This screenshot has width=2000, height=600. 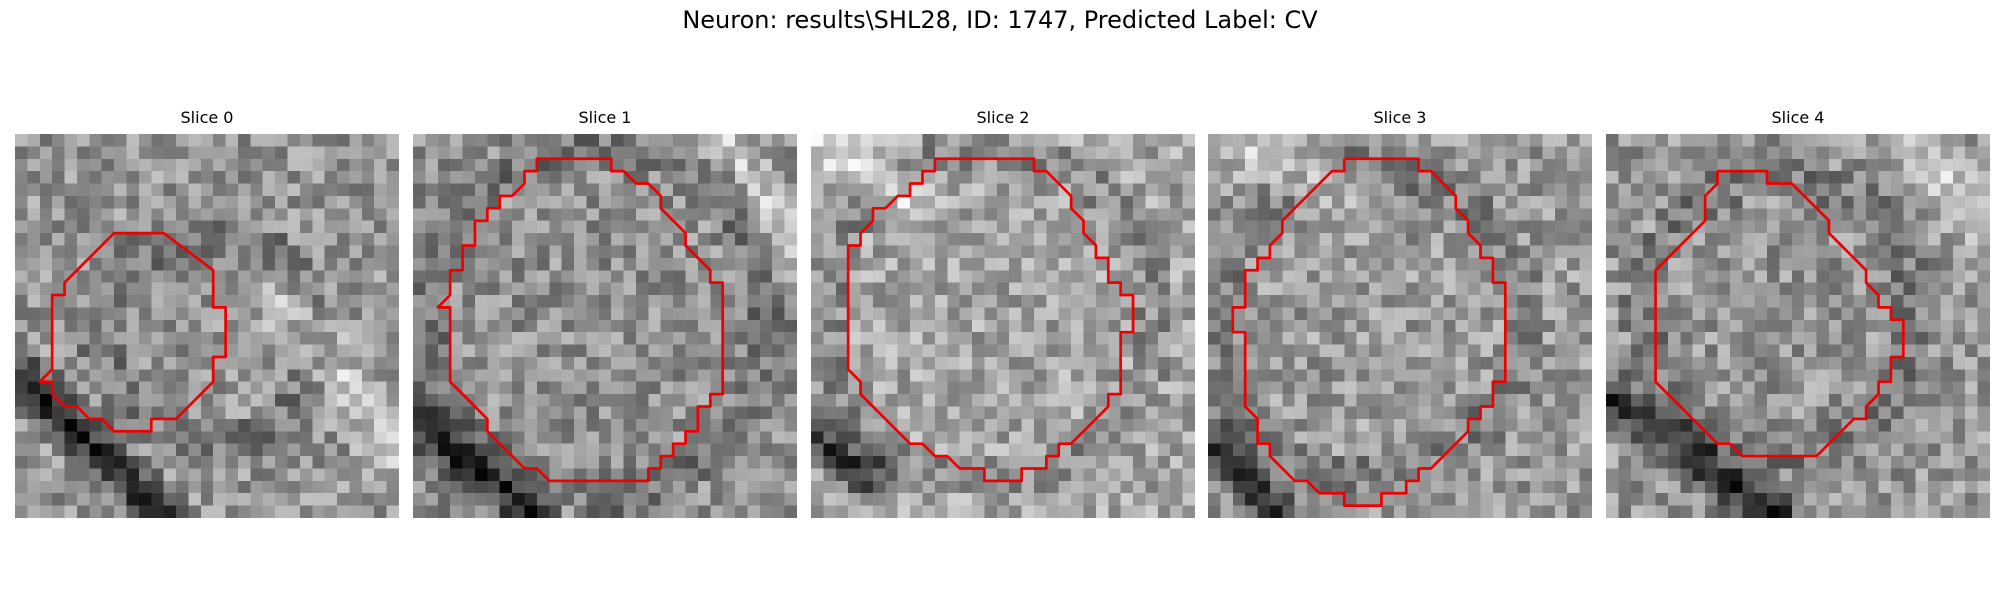 I want to click on slice-title-1: Slice 1, so click(x=605, y=117).